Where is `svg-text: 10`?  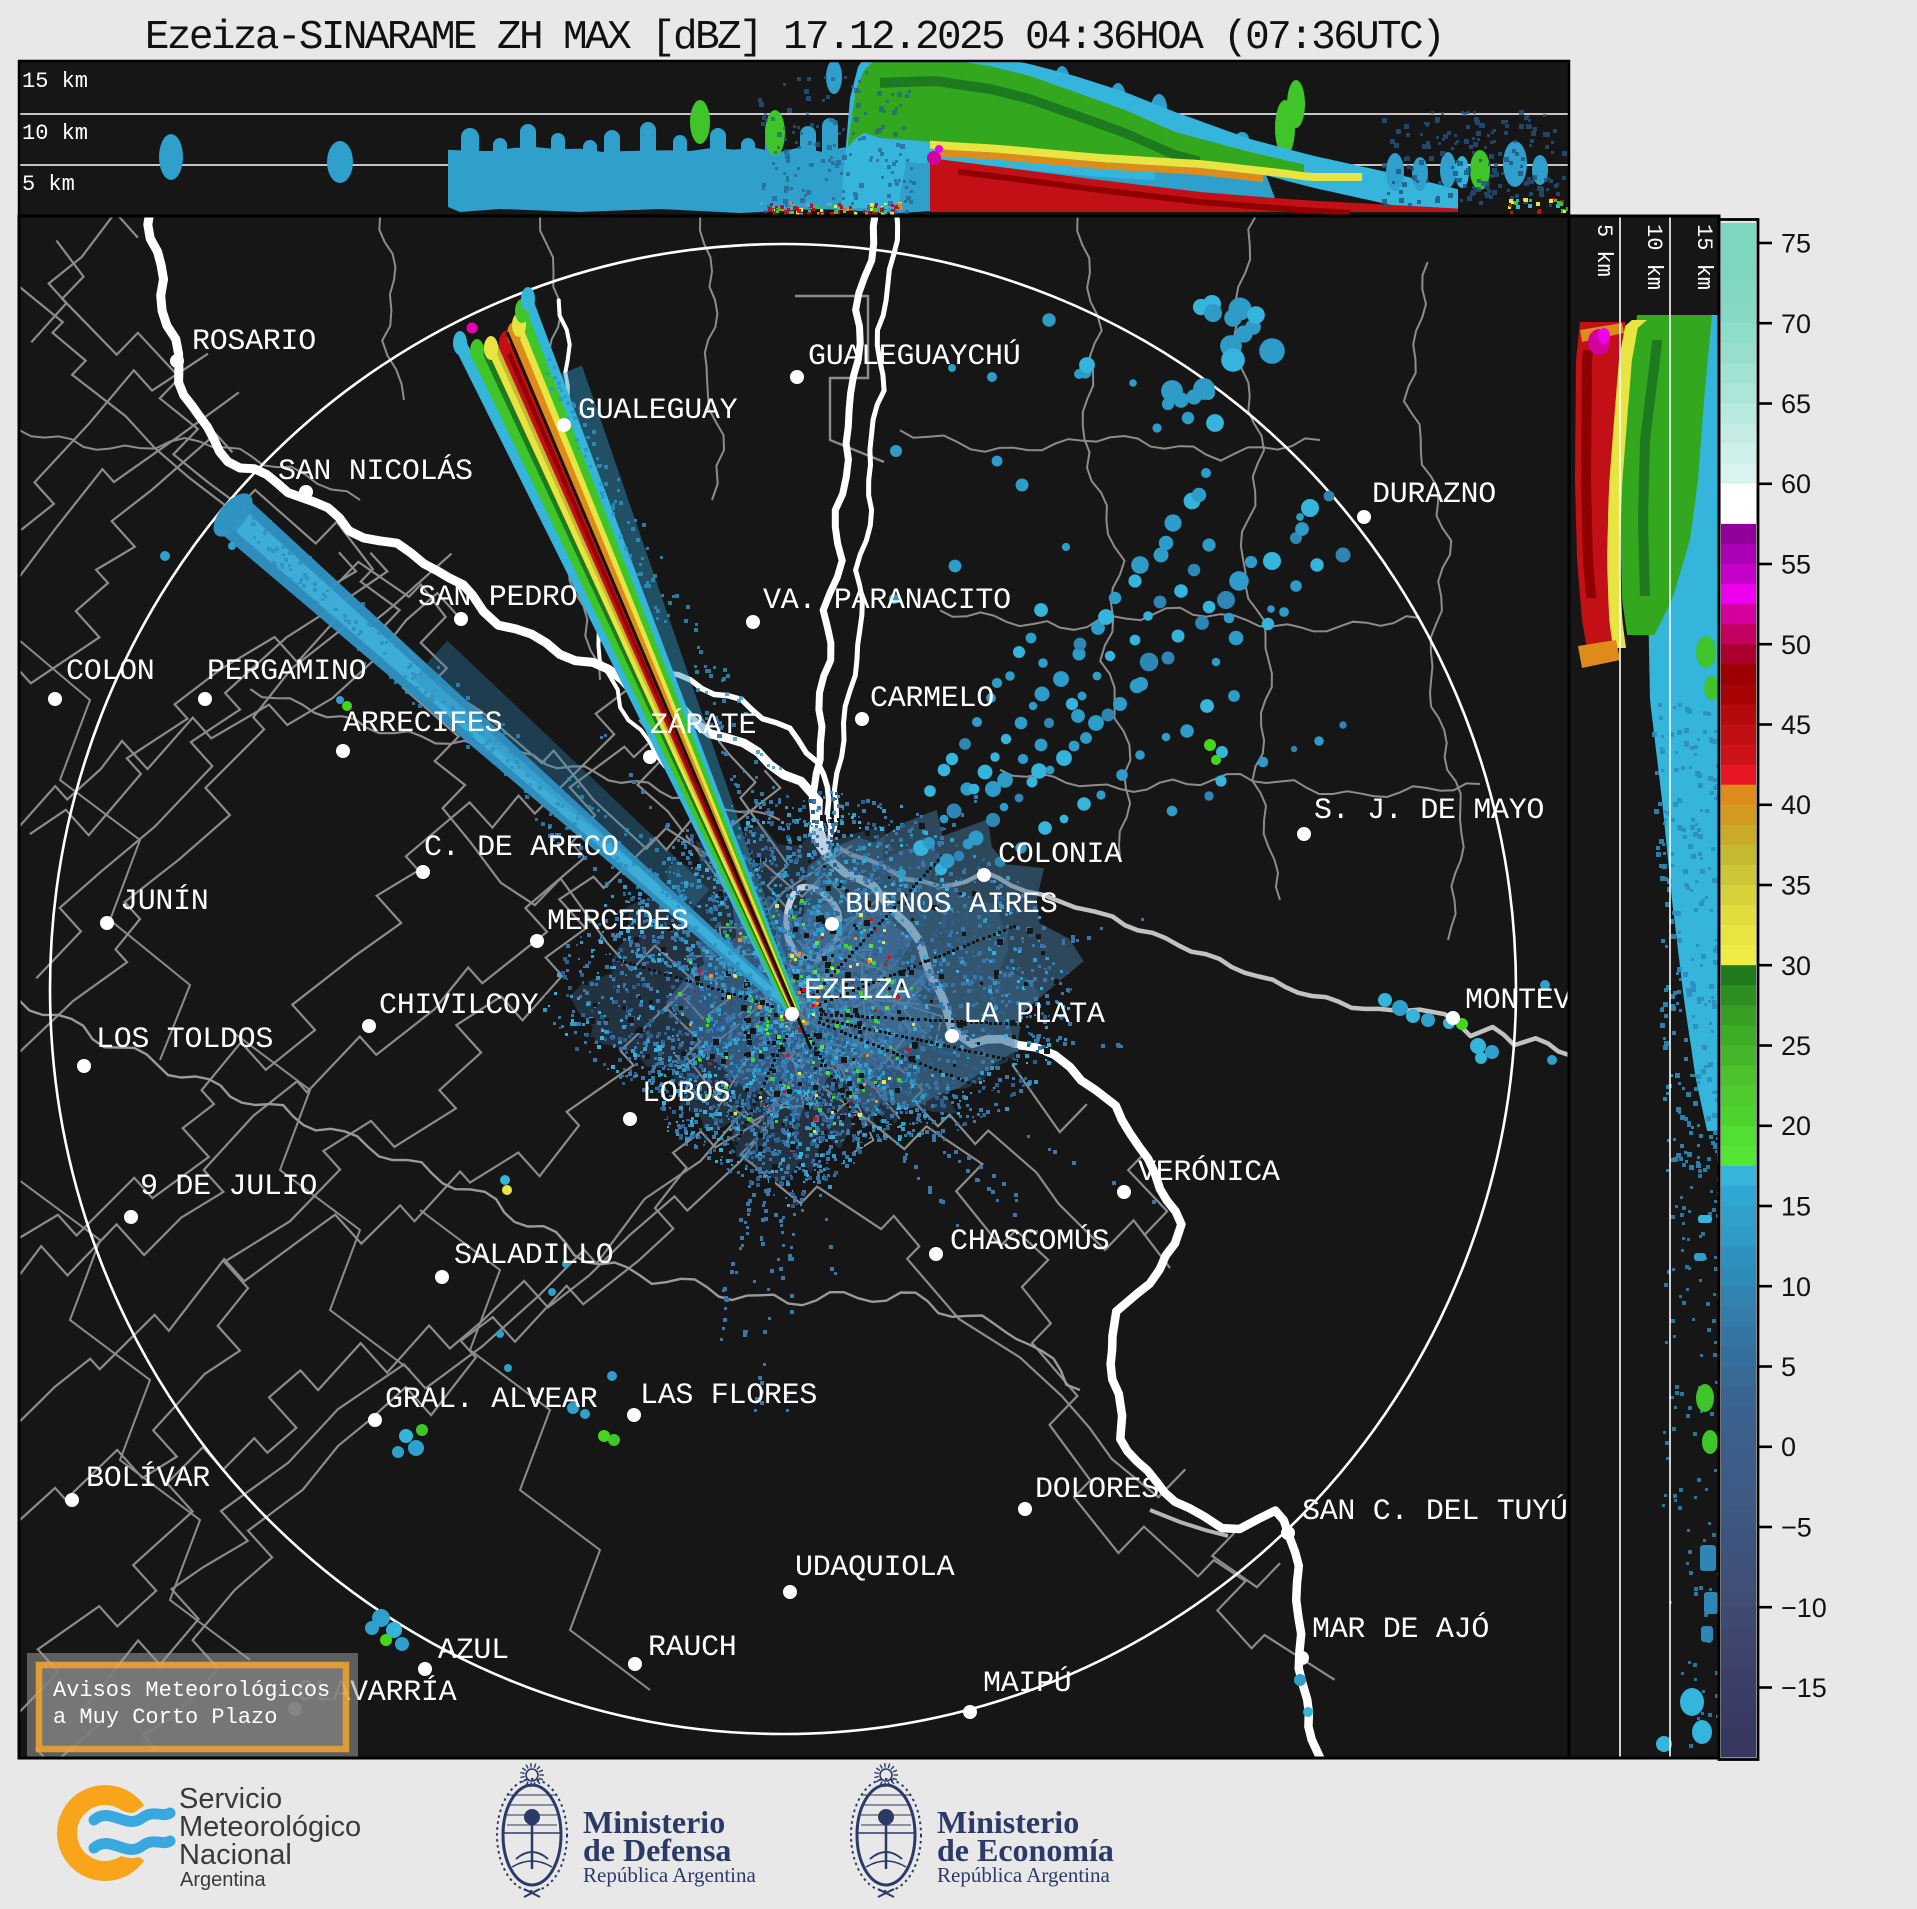 svg-text: 10 is located at coordinates (1796, 1287).